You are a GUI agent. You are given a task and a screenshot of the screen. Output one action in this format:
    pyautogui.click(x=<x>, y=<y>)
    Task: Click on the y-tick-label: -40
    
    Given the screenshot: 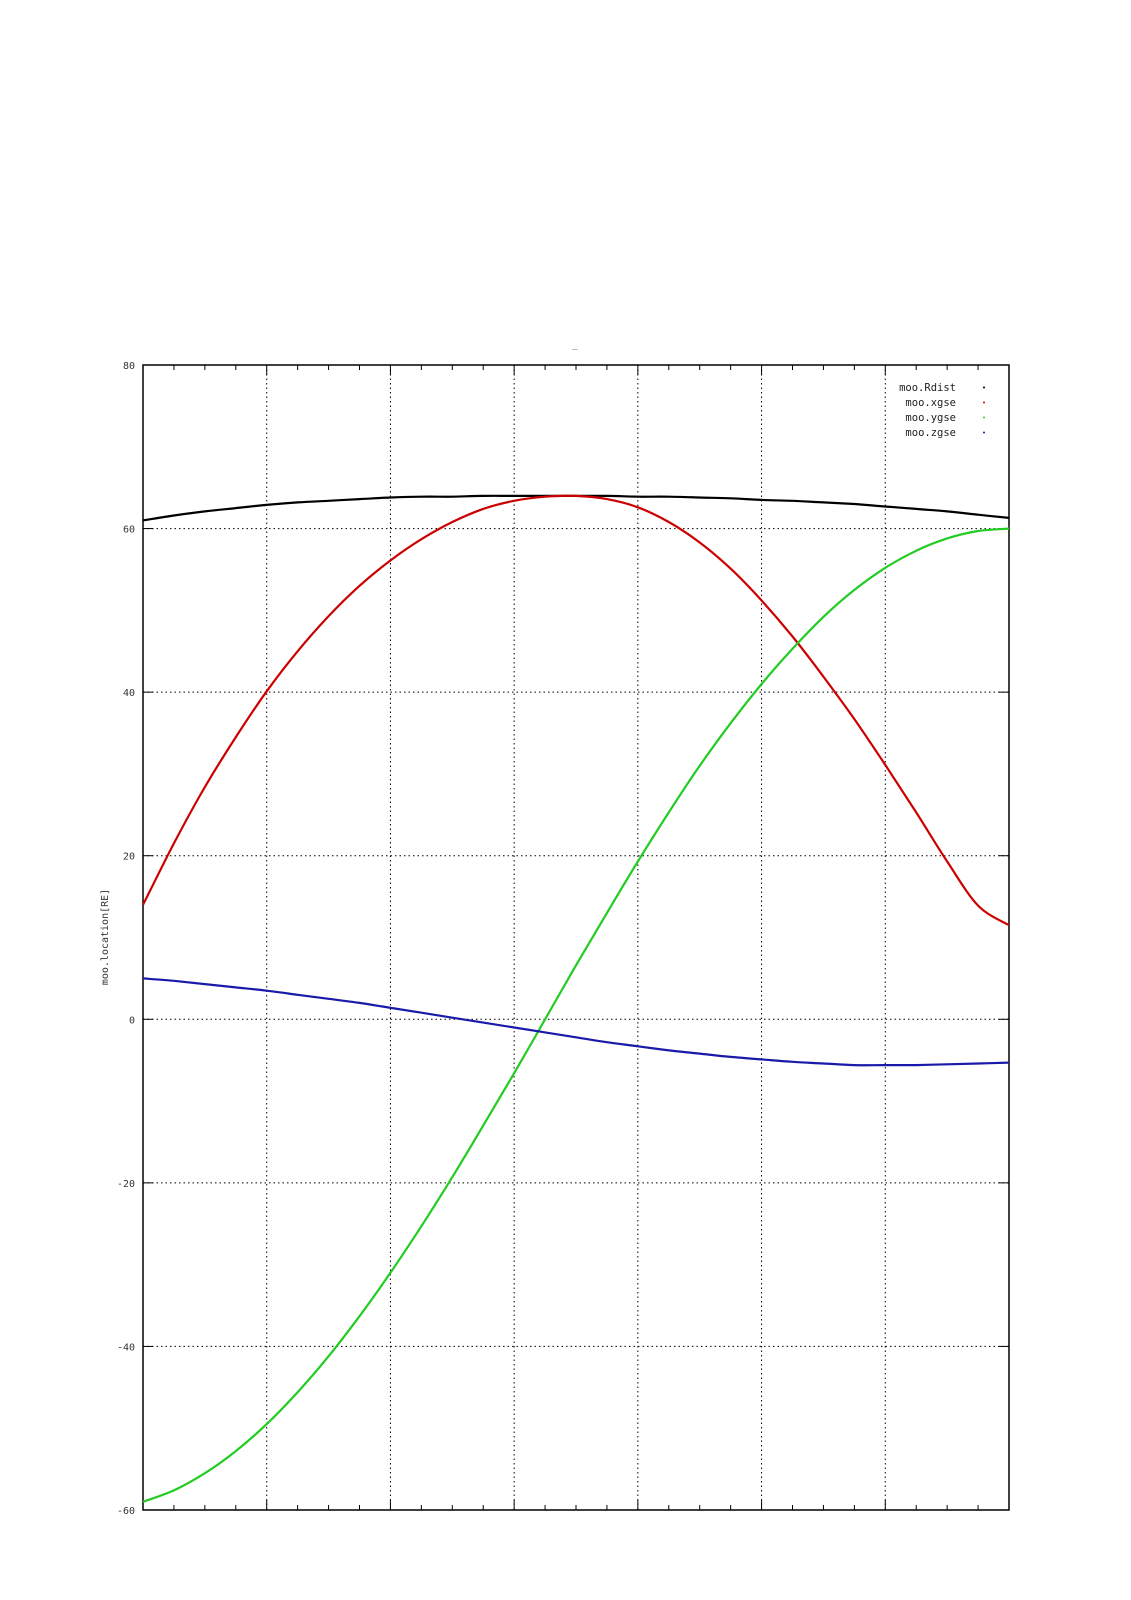 What is the action you would take?
    pyautogui.click(x=126, y=1347)
    